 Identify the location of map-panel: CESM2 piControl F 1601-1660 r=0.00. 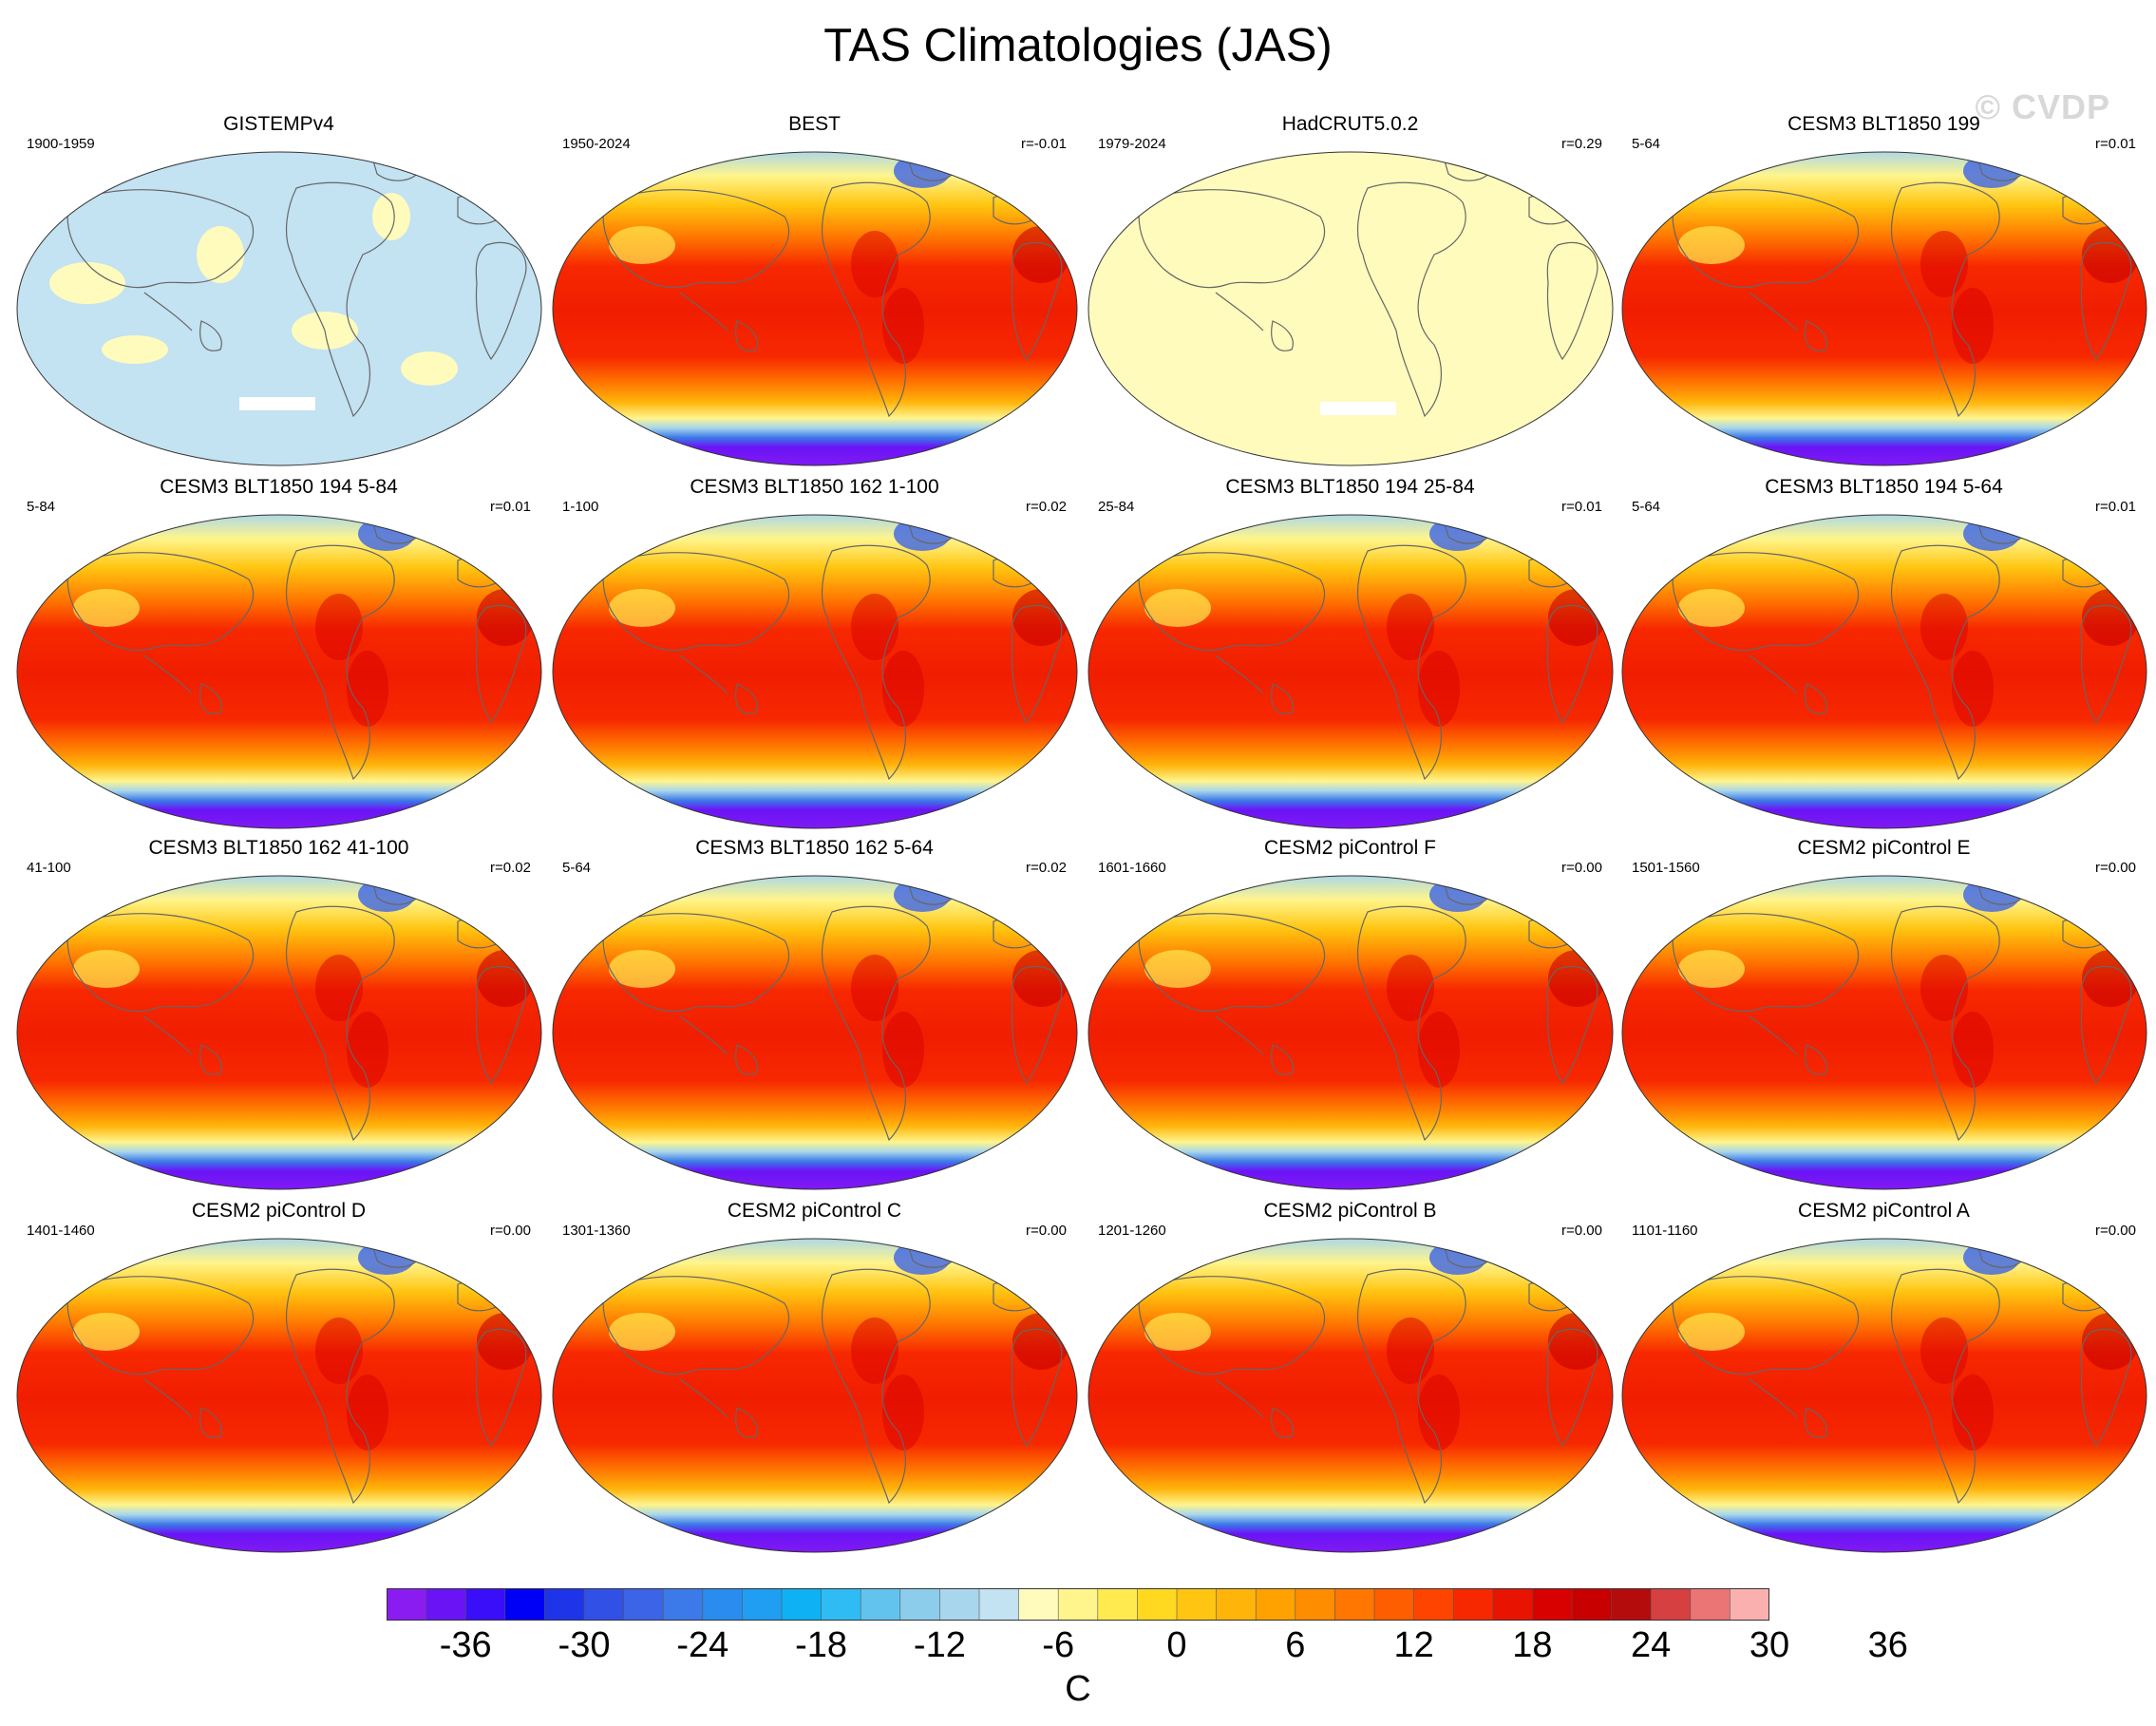
(1350, 1016).